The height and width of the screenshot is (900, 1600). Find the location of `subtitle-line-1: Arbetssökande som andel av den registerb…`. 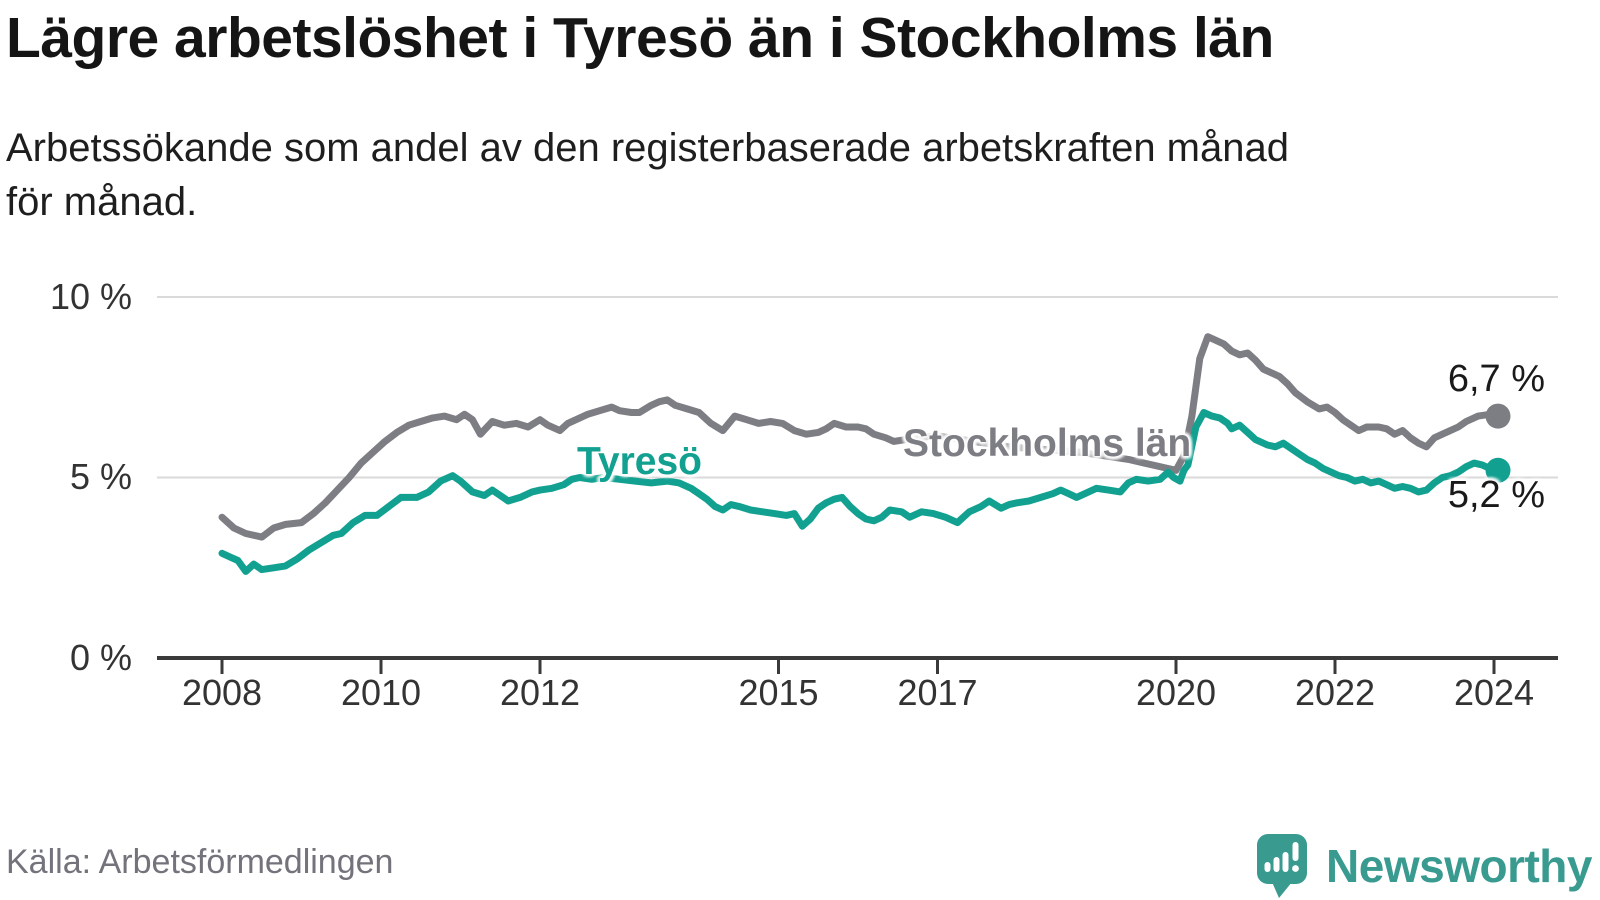

subtitle-line-1: Arbetssökande som andel av den registerb… is located at coordinates (647, 148).